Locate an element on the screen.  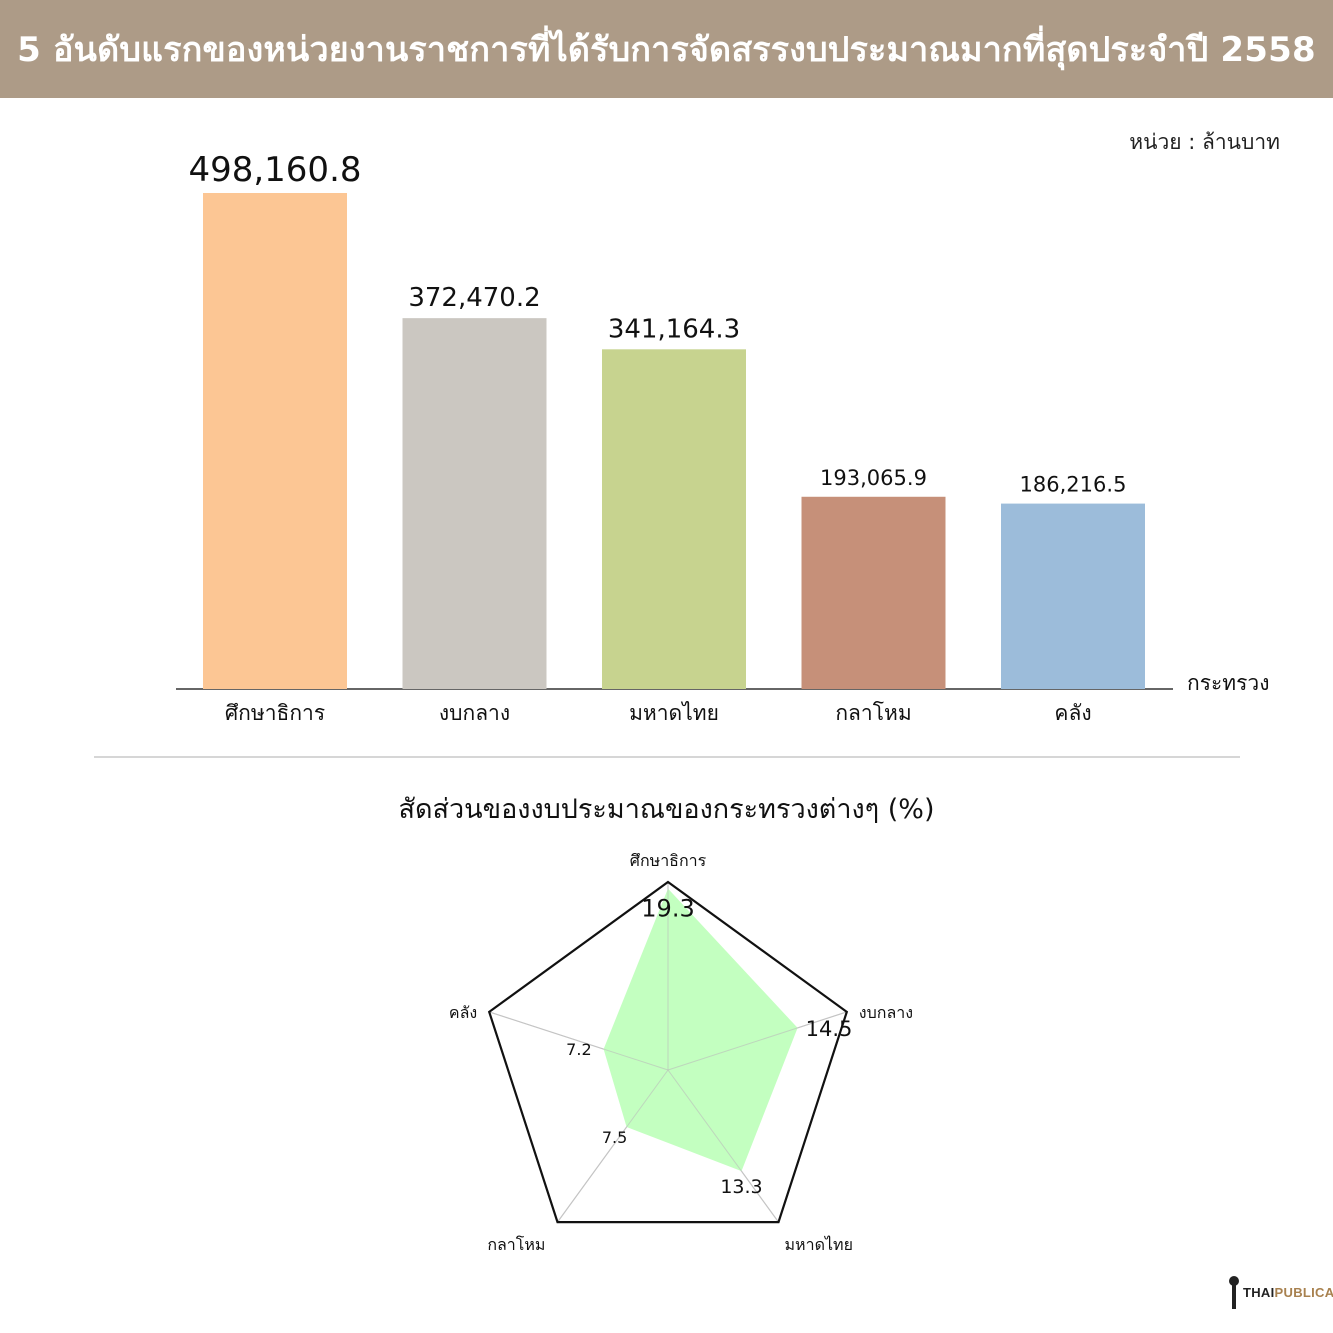
radar-outline is located at coordinates (668, 1052).